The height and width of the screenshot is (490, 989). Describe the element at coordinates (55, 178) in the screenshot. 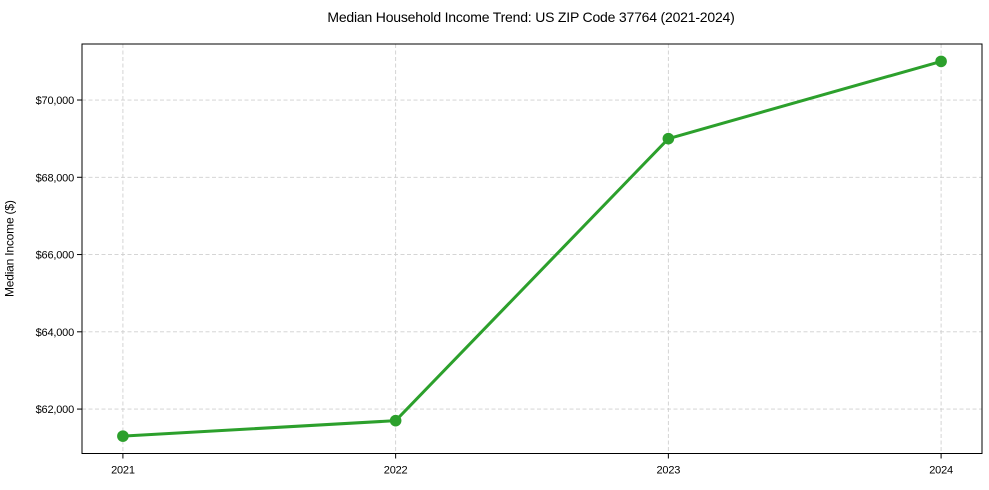

I see `y-tick-label: $68,000` at that location.